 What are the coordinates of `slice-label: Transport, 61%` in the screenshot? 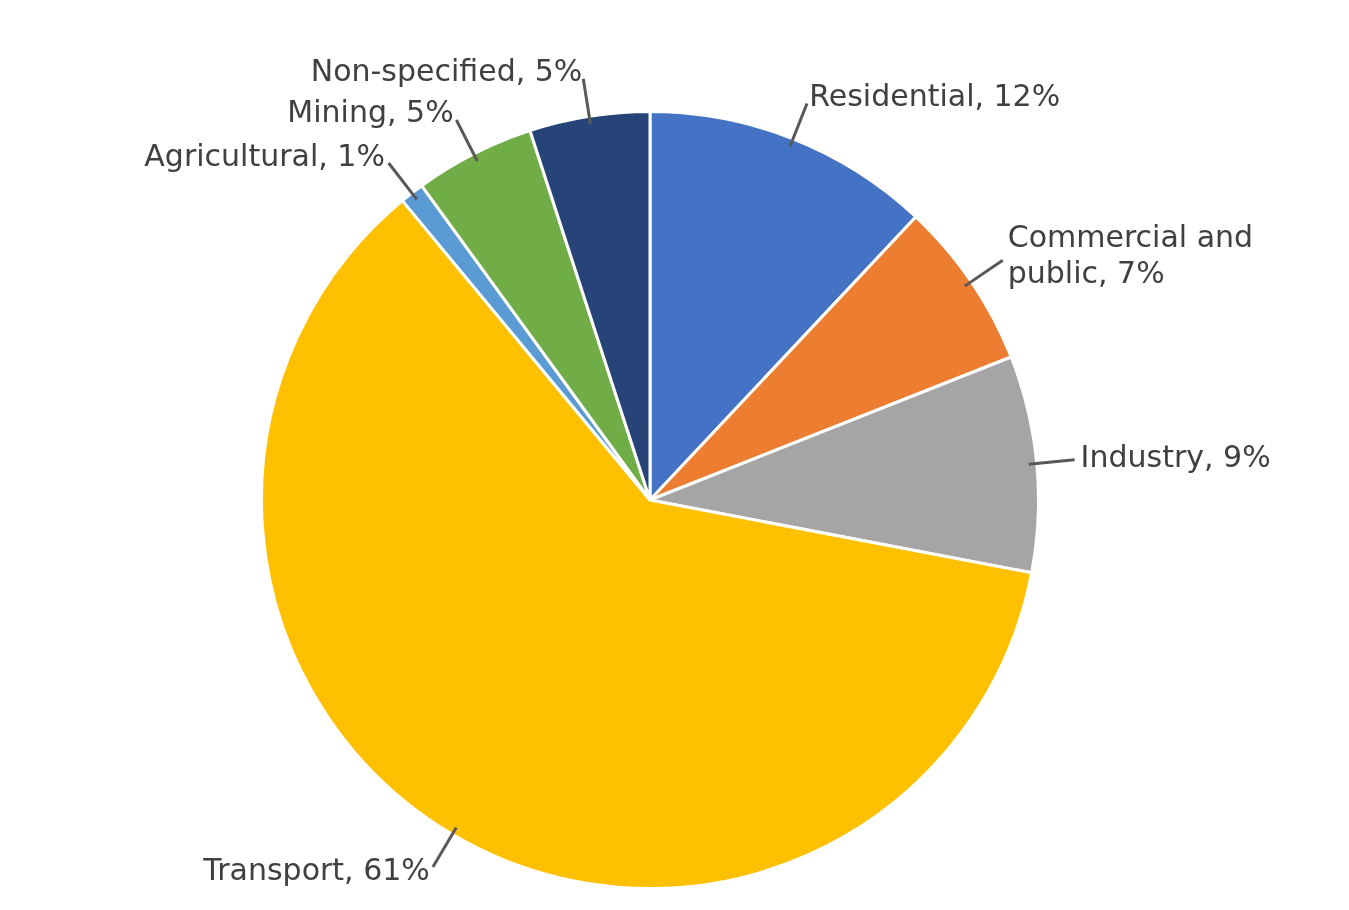 It's located at (316, 870).